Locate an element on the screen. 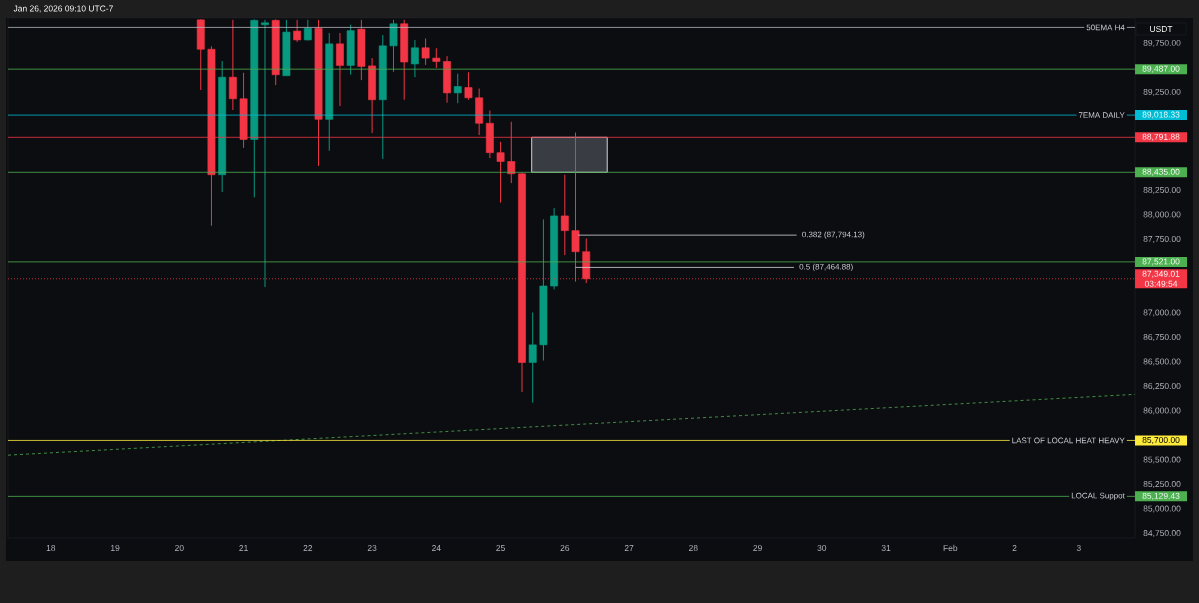 This screenshot has height=603, width=1199. y-tick-label: 87,750.00 is located at coordinates (1162, 239).